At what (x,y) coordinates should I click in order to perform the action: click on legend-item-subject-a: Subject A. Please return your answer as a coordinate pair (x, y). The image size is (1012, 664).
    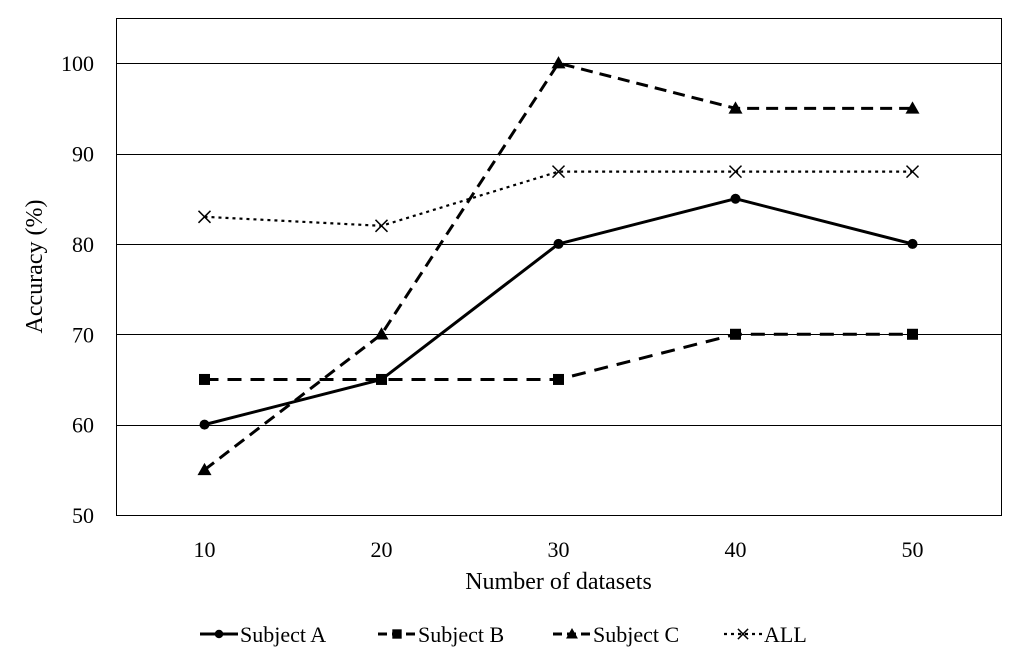
    Looking at the image, I should click on (263, 634).